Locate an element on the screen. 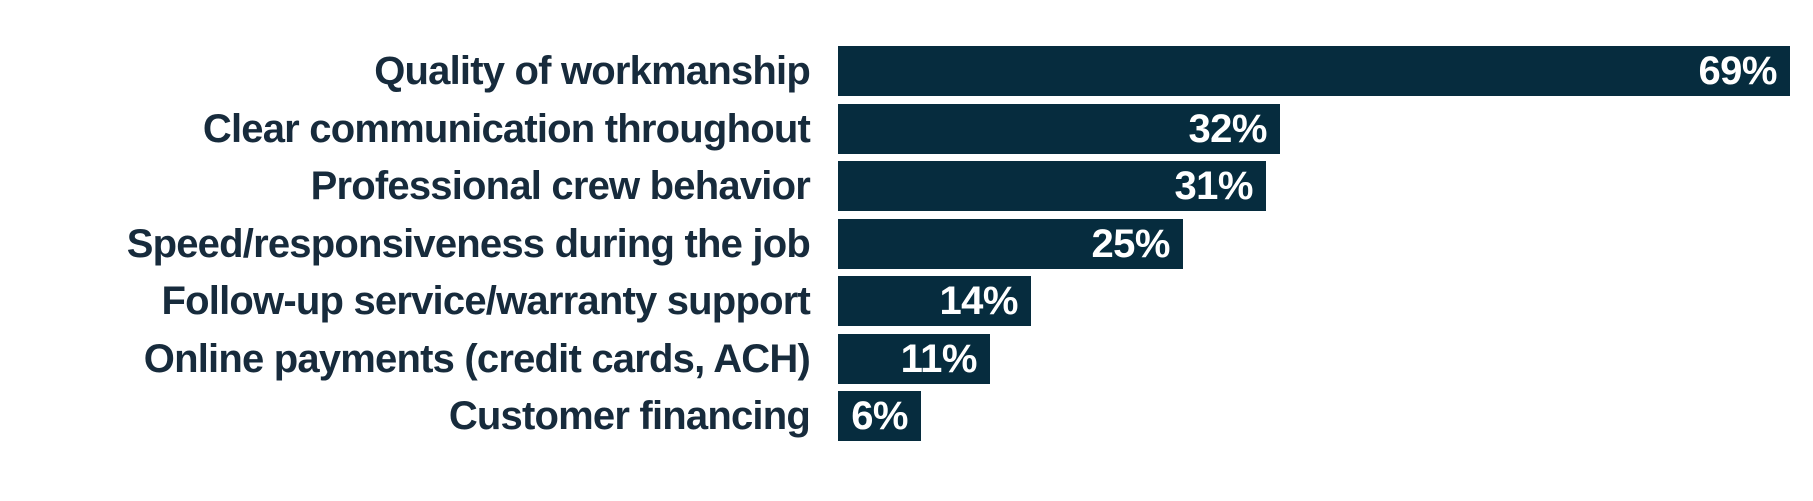  bar-row: Follow-up service/warranty support 14% is located at coordinates (906, 301).